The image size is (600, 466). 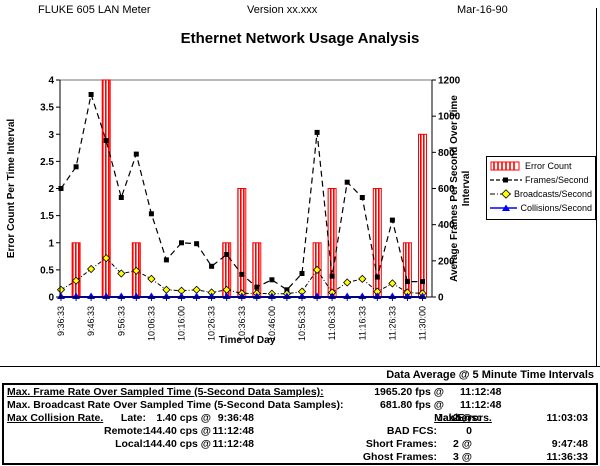 What do you see at coordinates (446, 225) in the screenshot?
I see `svg-text: 400` at bounding box center [446, 225].